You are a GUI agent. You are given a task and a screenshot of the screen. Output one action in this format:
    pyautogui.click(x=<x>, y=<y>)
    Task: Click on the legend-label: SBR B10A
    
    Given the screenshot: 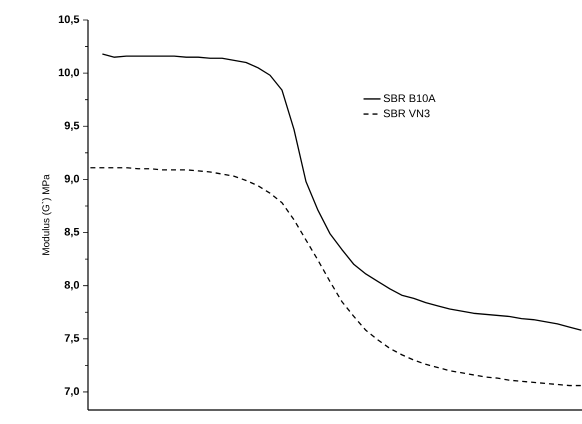 What is the action you would take?
    pyautogui.click(x=410, y=98)
    